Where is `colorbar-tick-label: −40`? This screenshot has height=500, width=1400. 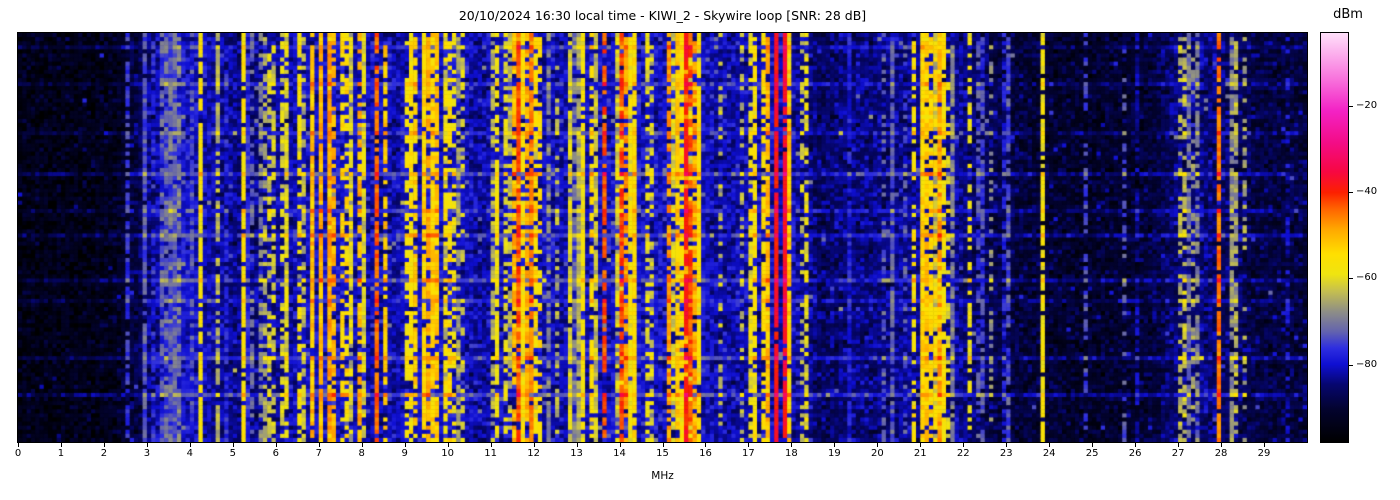 colorbar-tick-label: −40 is located at coordinates (1367, 192).